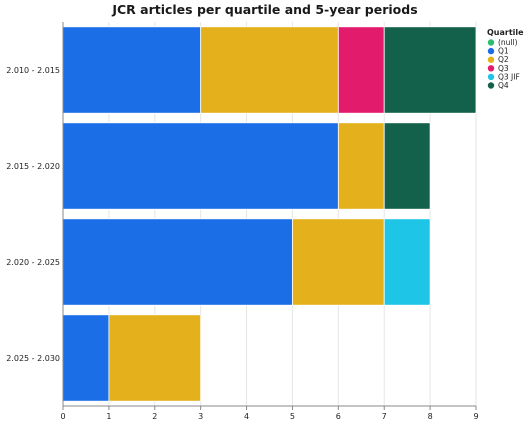  I want to click on x-tick-label: 3, so click(200, 416).